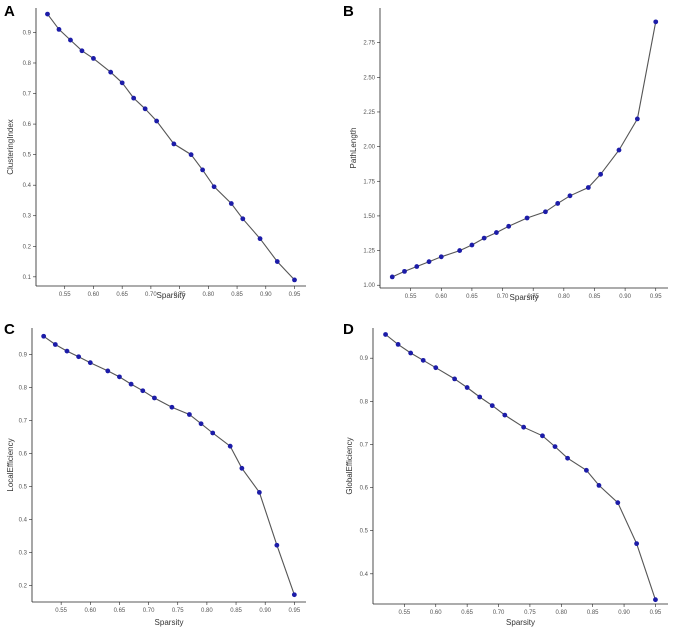 The image size is (680, 630). I want to click on y-tick-label: 0.8, so click(23, 388).